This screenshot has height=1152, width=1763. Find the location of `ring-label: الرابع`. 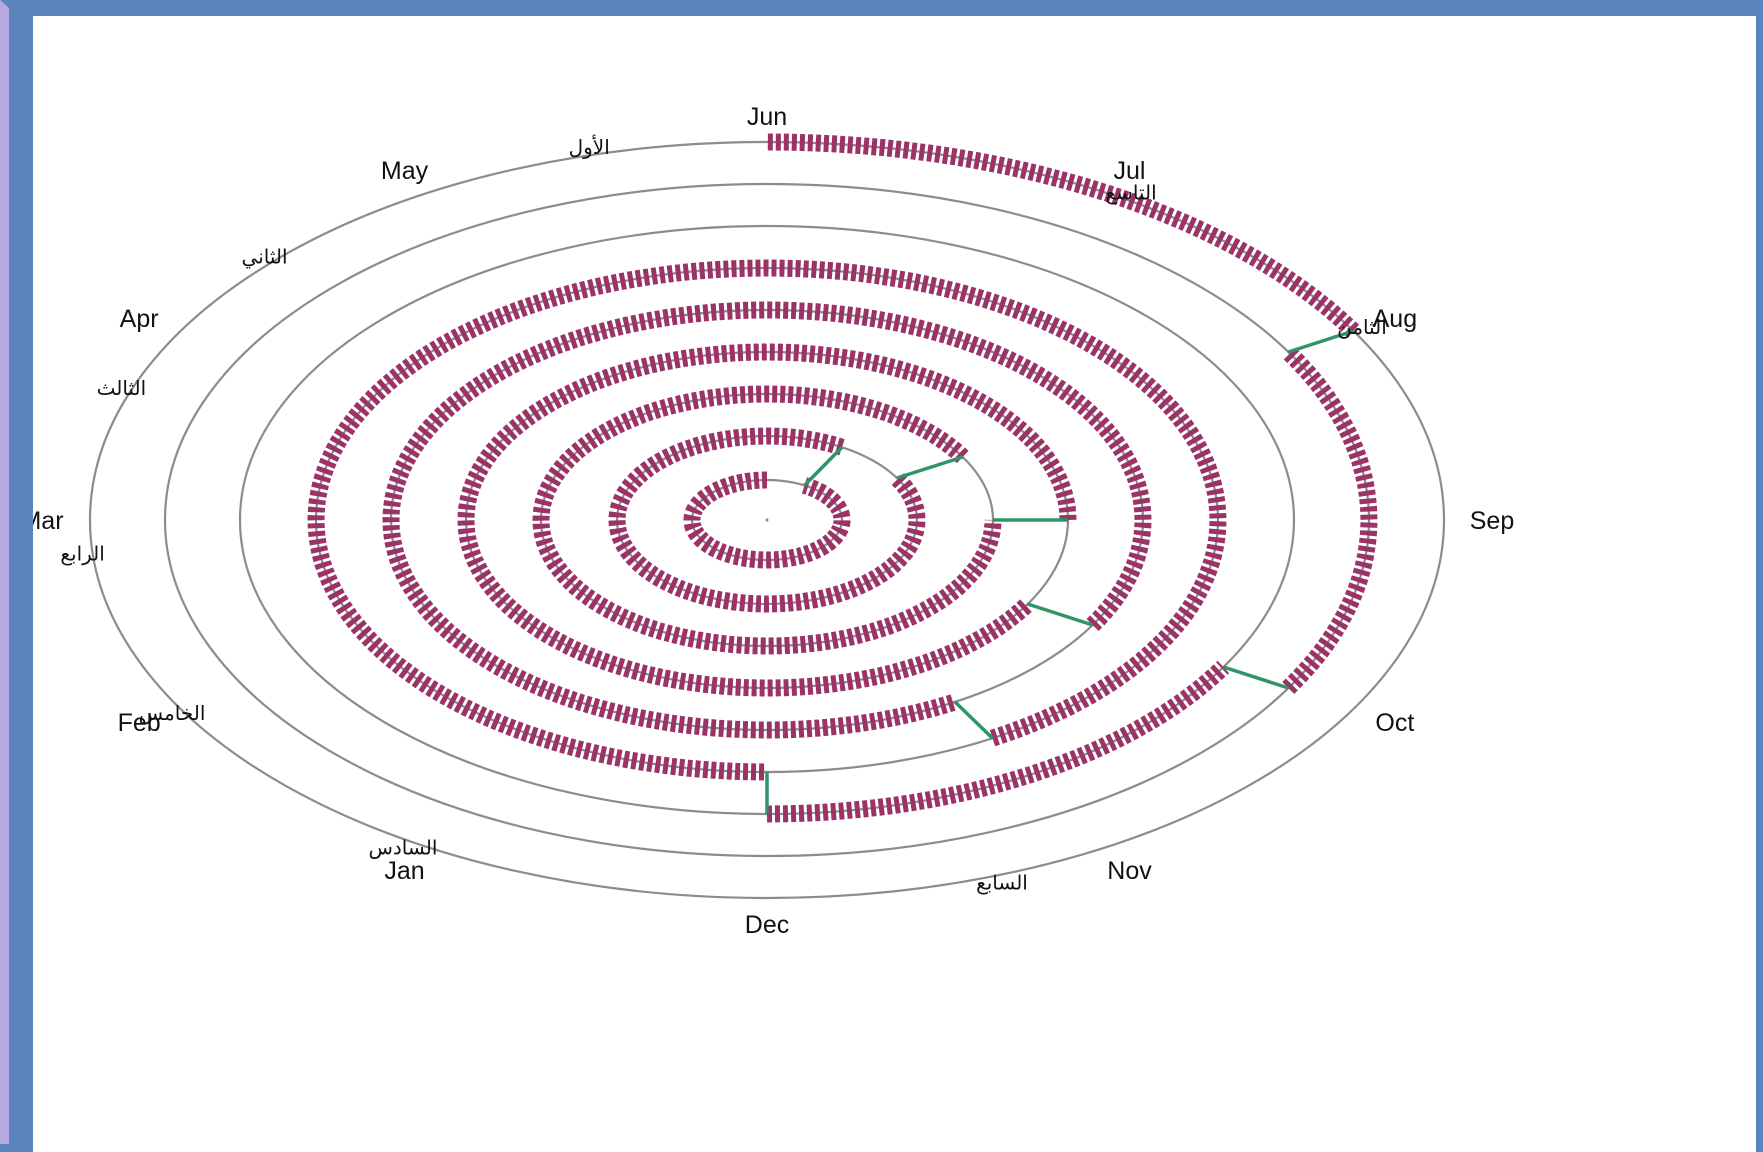

ring-label: الرابع is located at coordinates (82, 554).